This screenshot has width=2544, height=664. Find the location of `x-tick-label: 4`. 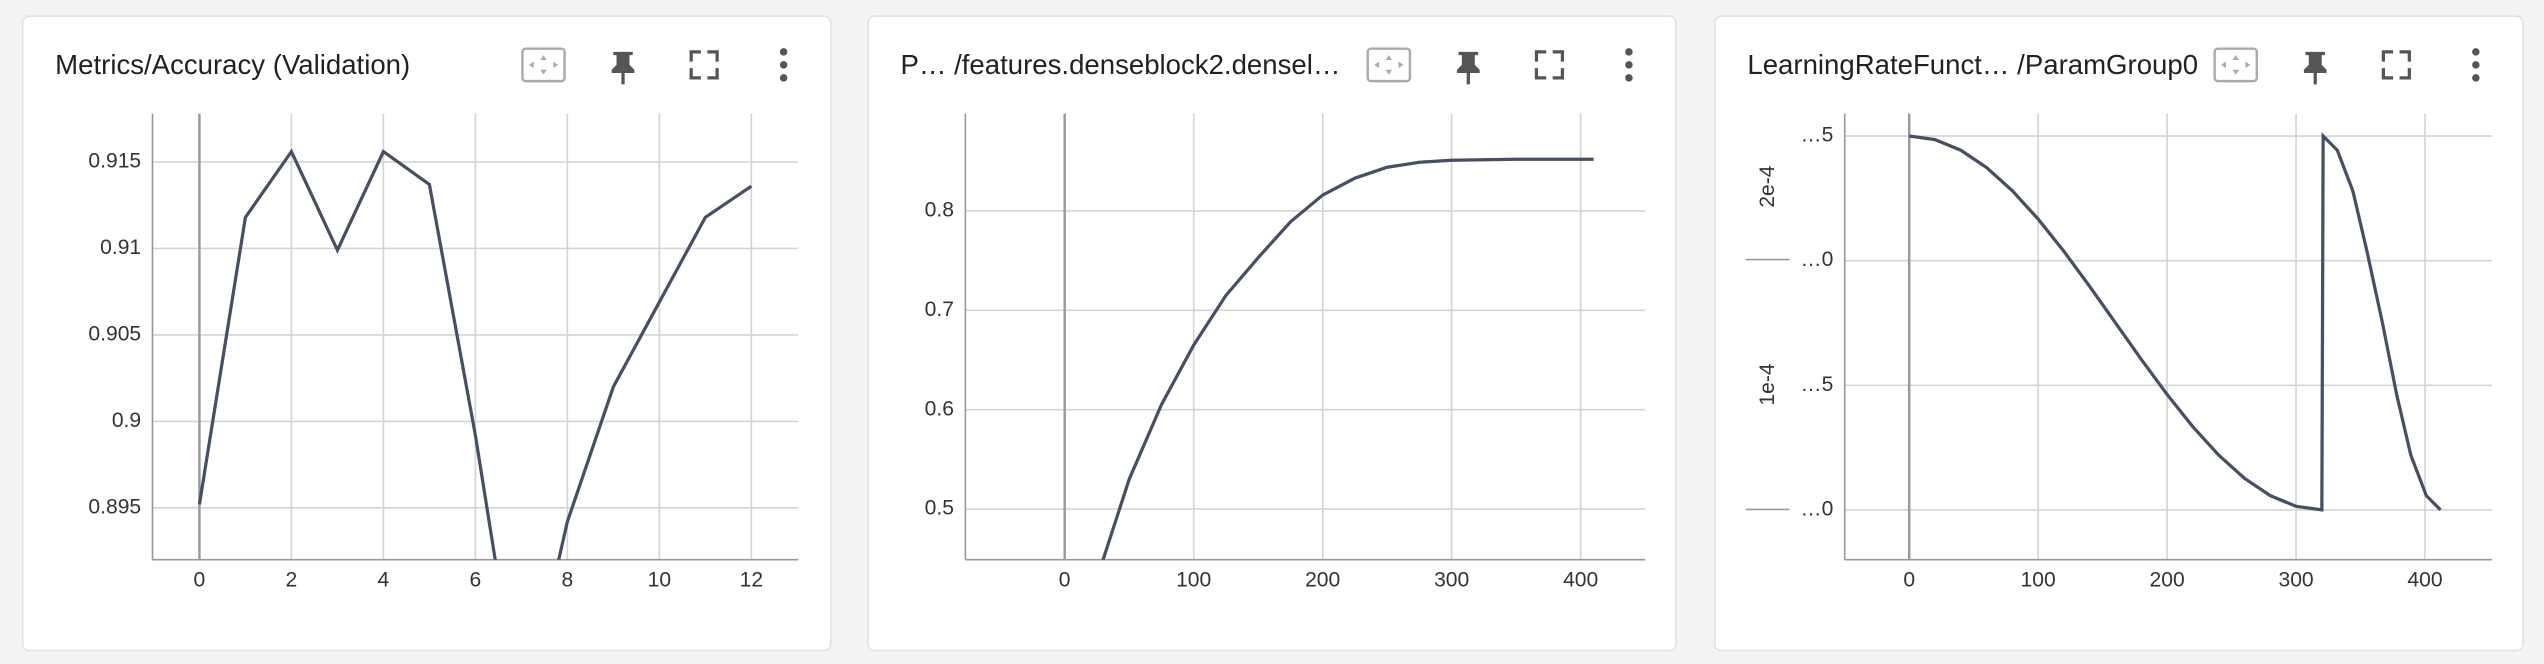

x-tick-label: 4 is located at coordinates (384, 579).